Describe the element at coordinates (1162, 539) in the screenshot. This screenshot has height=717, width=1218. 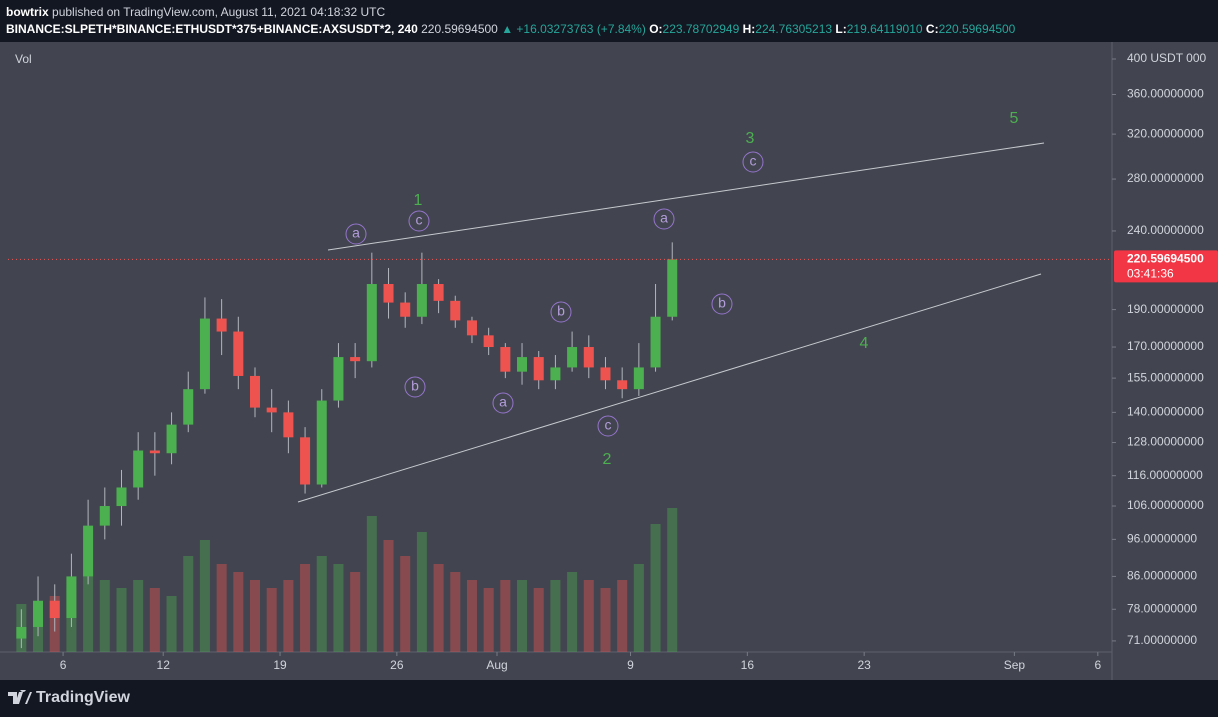
I see `y-tick-label: 96.00000000` at that location.